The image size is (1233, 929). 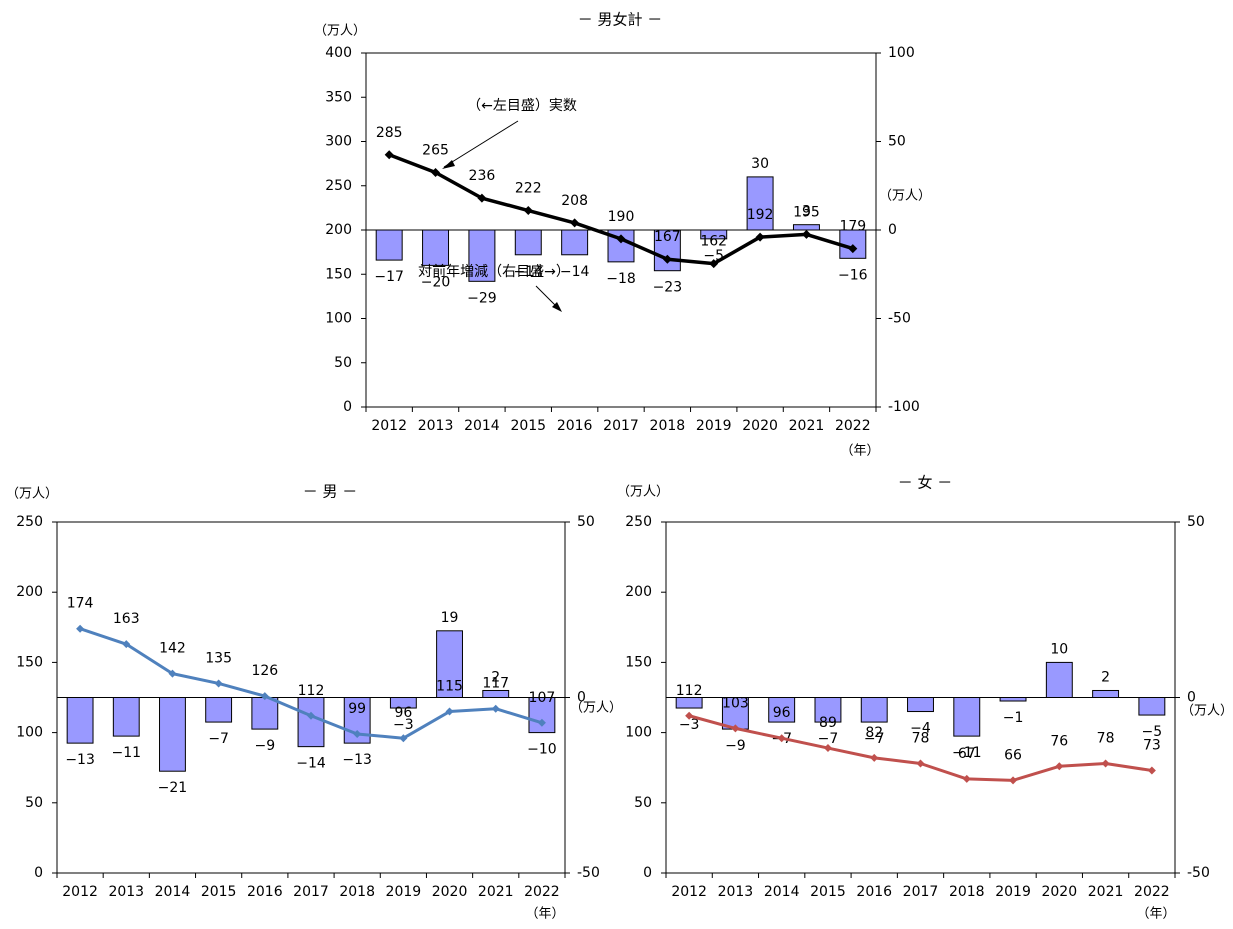 I want to click on male-right-axis-unit: （万人）, so click(x=596, y=708).